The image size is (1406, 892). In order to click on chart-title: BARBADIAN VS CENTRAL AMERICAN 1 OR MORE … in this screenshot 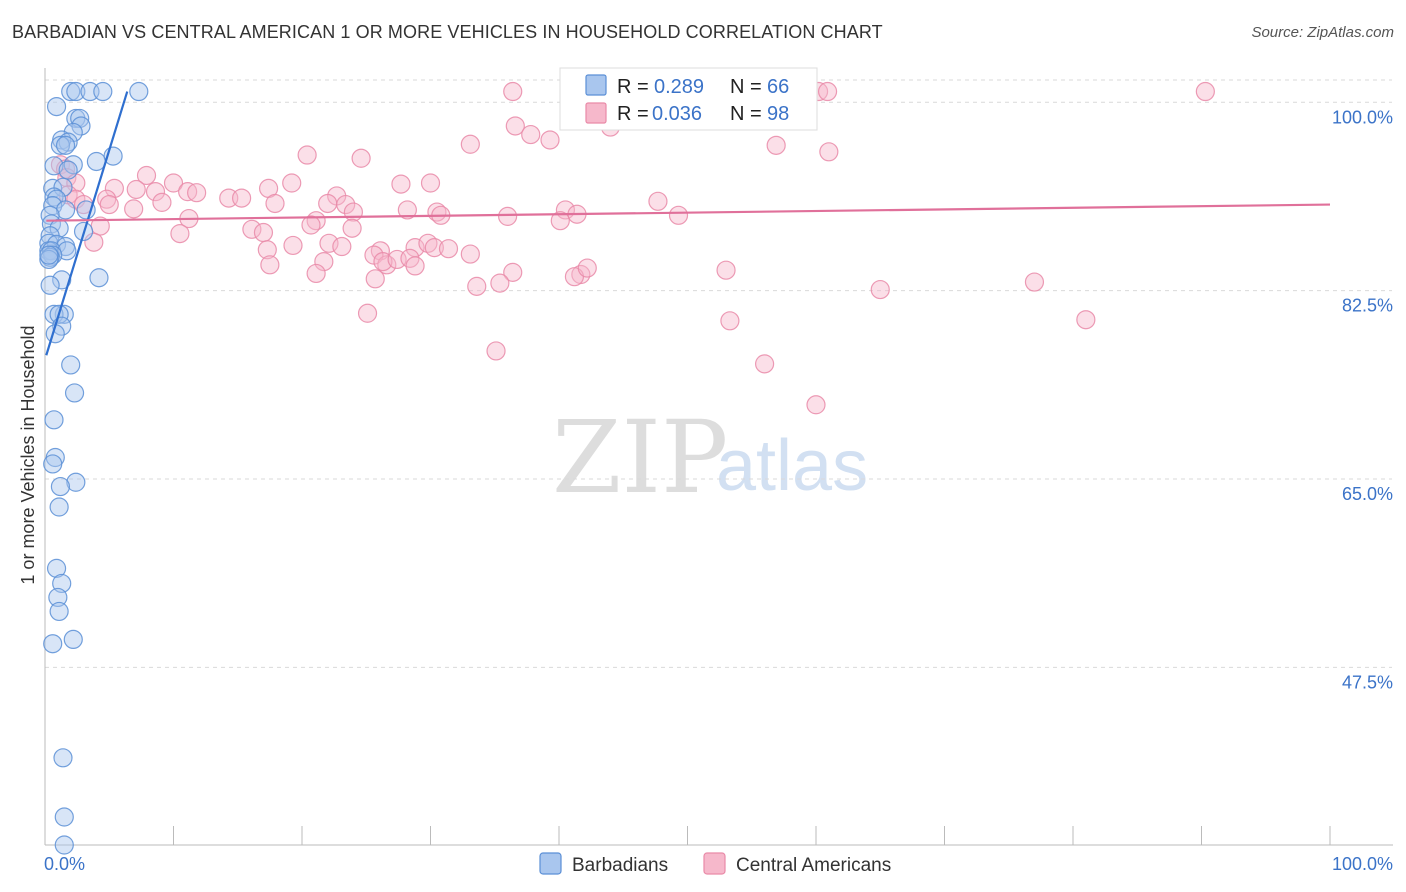, I will do `click(447, 32)`.